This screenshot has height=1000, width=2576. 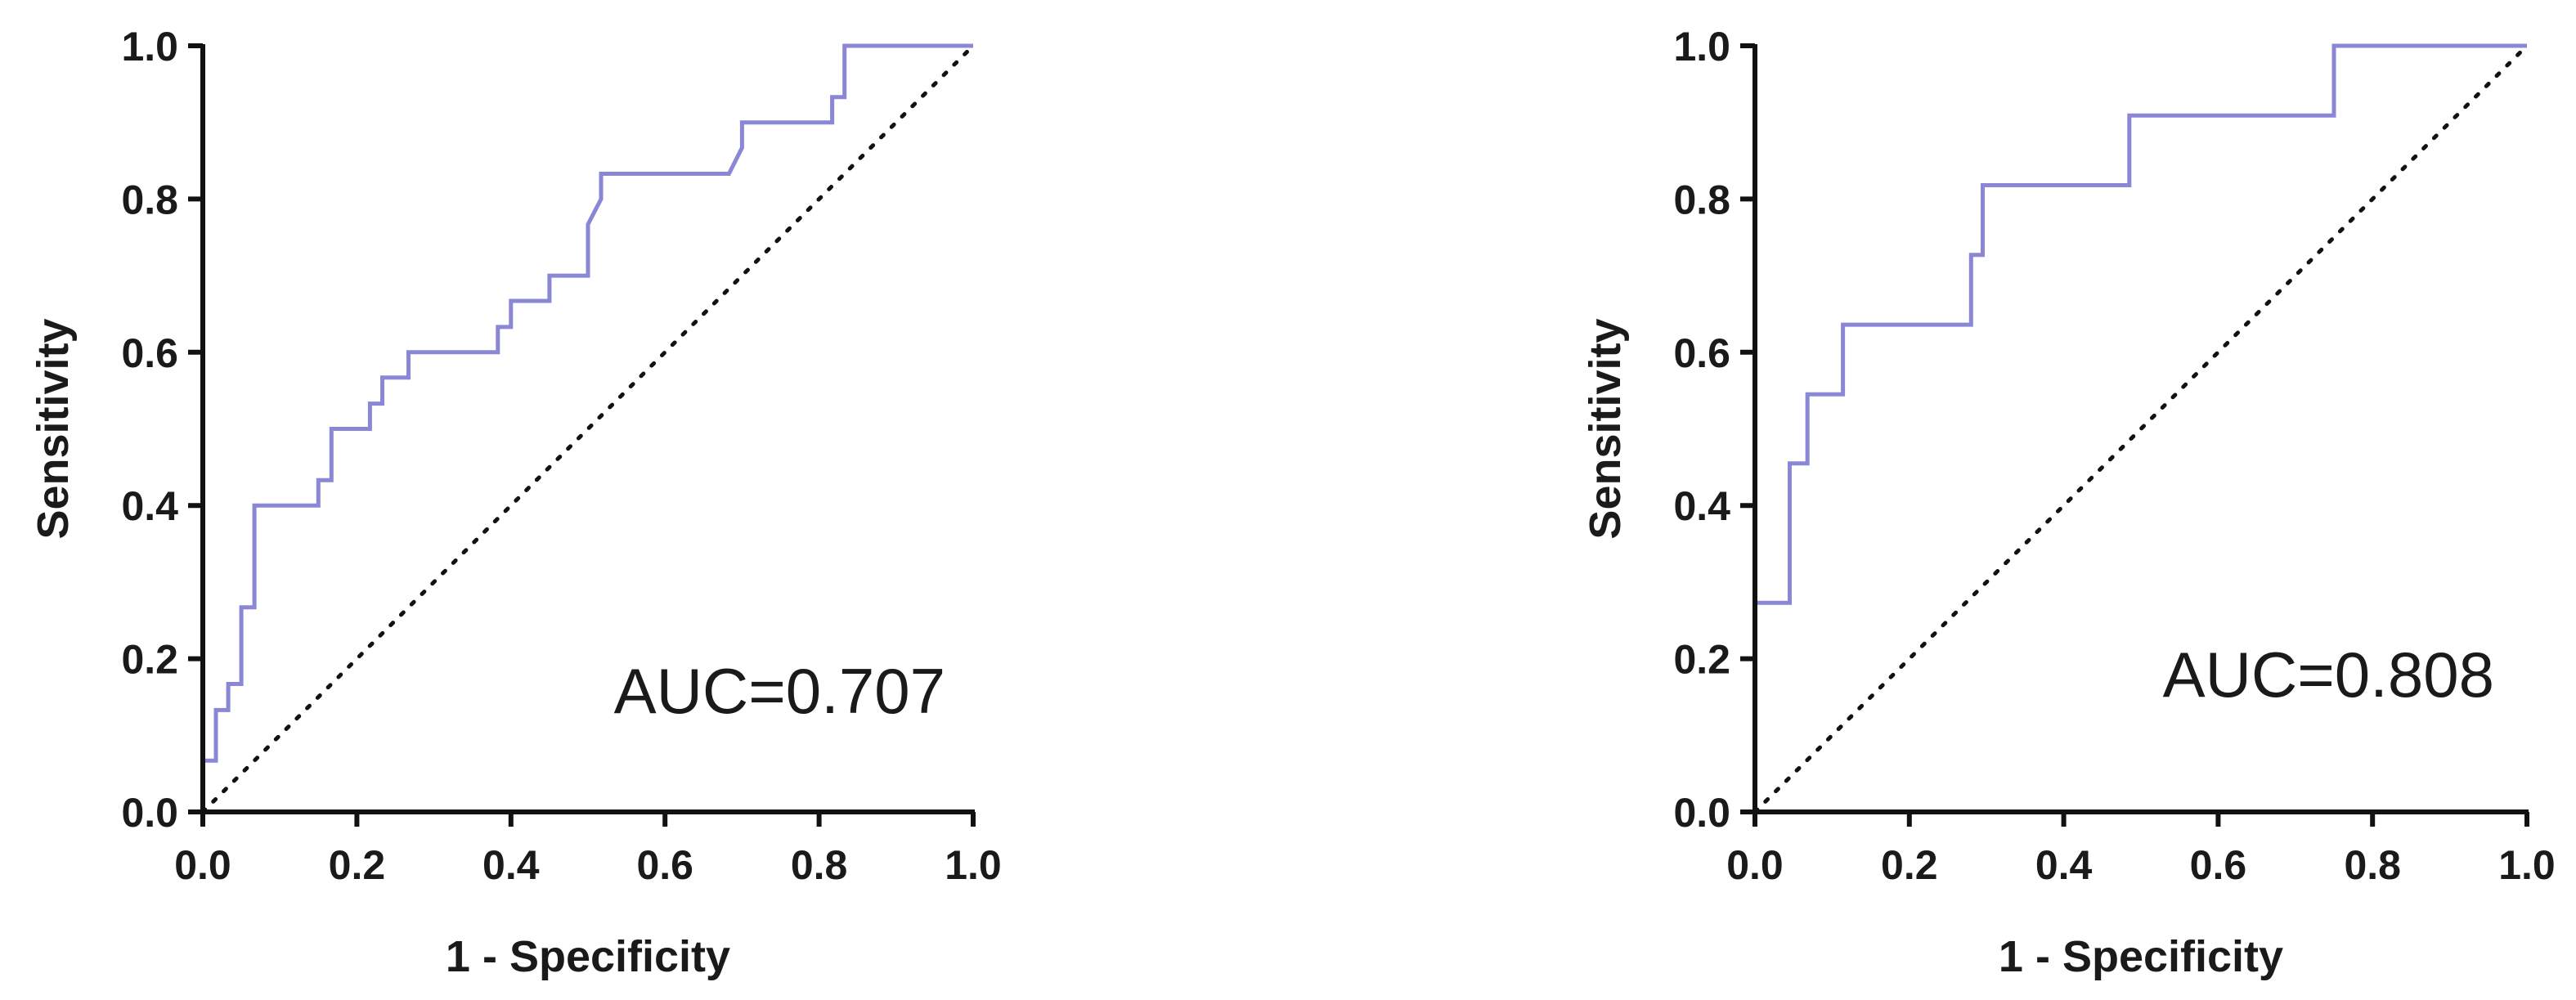 I want to click on auc-annotation: AUC=0.808, so click(x=2329, y=675).